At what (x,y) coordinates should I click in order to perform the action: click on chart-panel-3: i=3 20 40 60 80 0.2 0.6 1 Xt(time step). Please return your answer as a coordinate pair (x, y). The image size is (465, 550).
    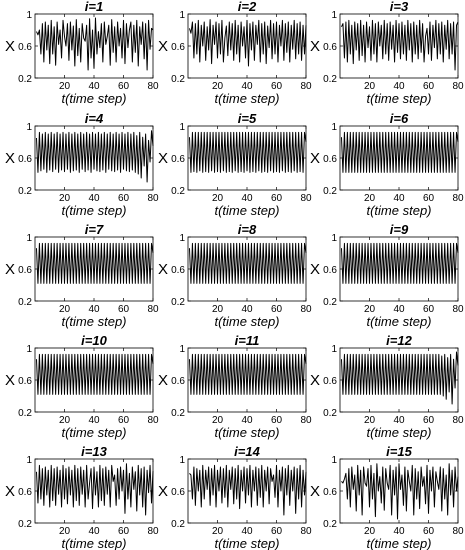
    Looking at the image, I should click on (387, 53).